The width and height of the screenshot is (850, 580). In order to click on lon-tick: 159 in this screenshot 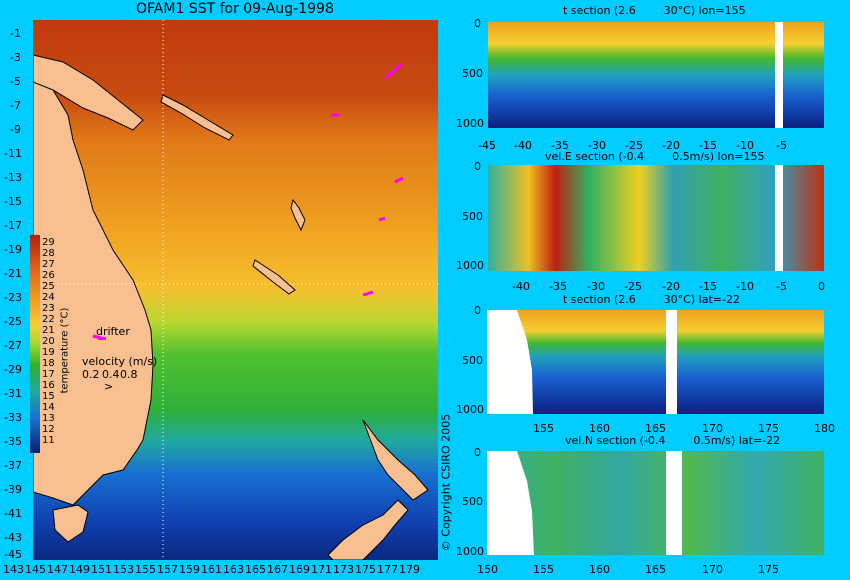, I will do `click(189, 569)`.